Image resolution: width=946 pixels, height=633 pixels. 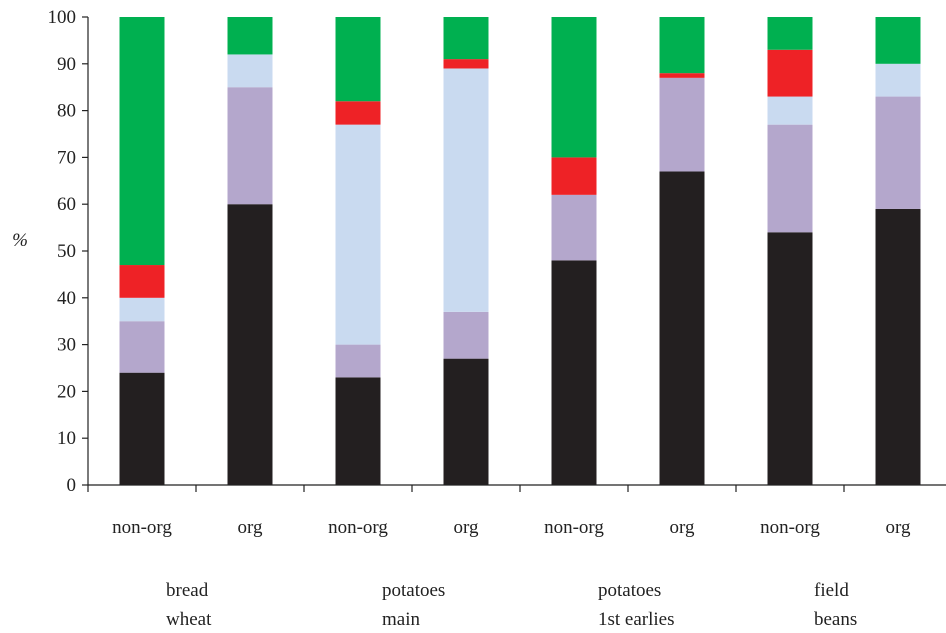 I want to click on y-tick-label: 50, so click(x=66, y=251).